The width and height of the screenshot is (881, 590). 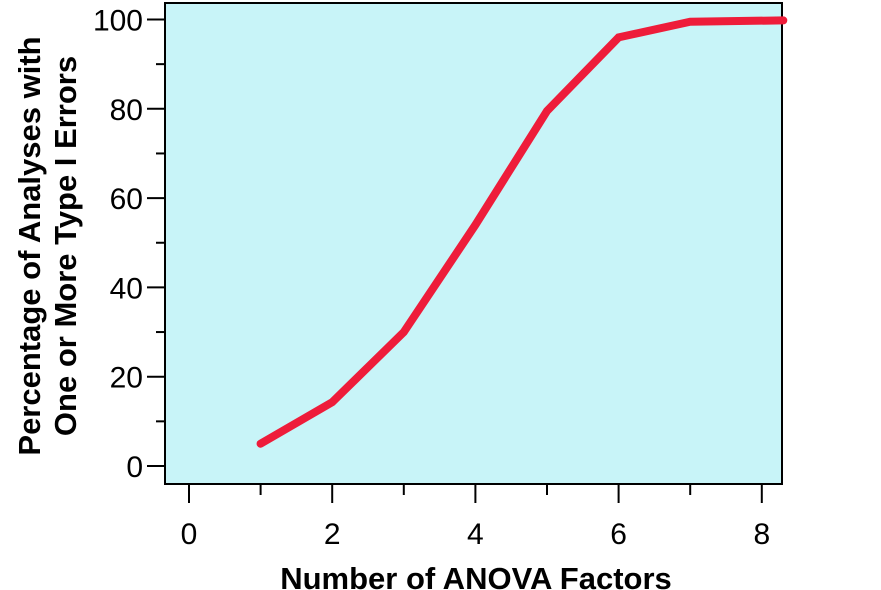 I want to click on y-tick-label-0: 0, so click(x=134, y=467).